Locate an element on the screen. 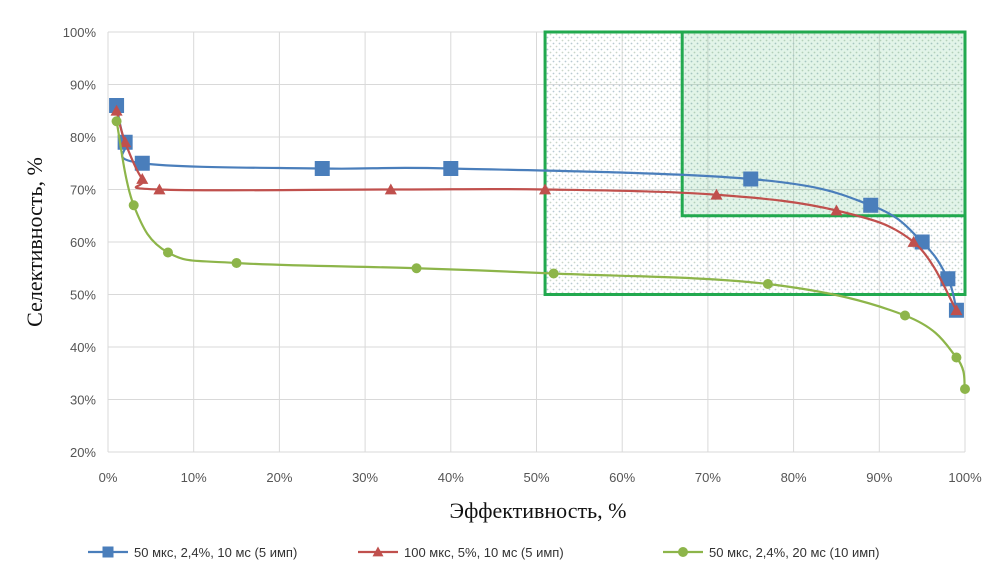 The image size is (1000, 579). y-tick-label: 60% is located at coordinates (83, 242).